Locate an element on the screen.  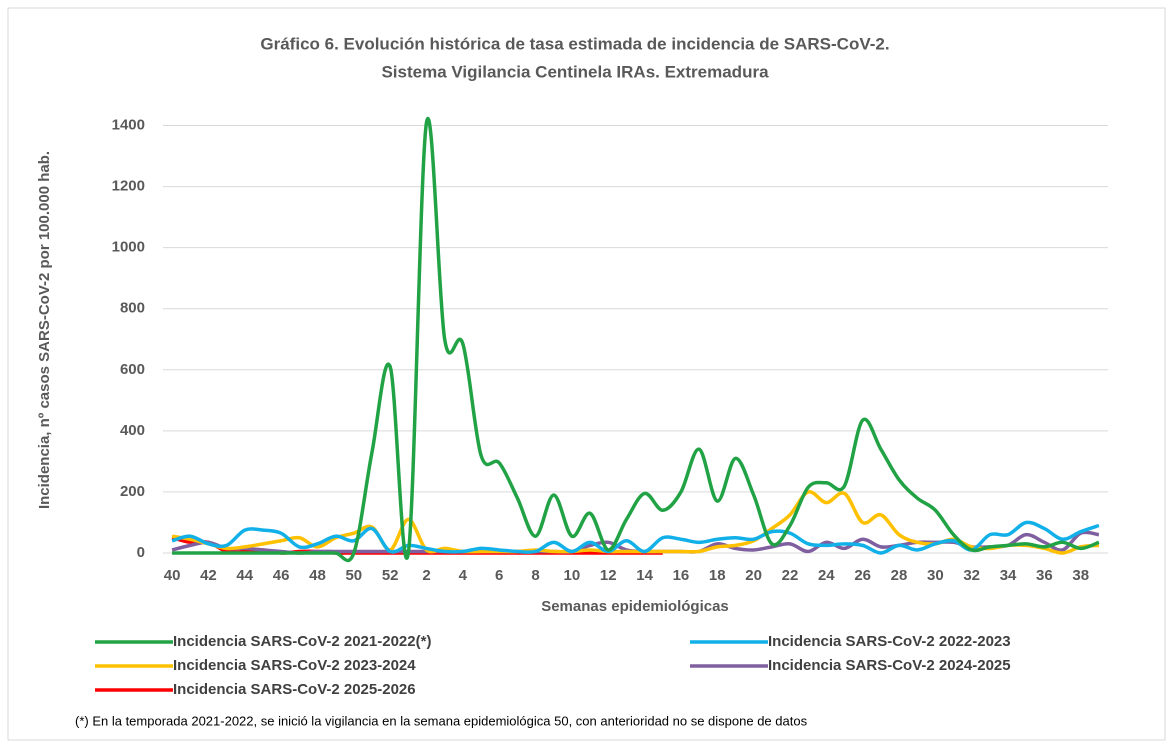
x-tick-label: 32 is located at coordinates (971, 575).